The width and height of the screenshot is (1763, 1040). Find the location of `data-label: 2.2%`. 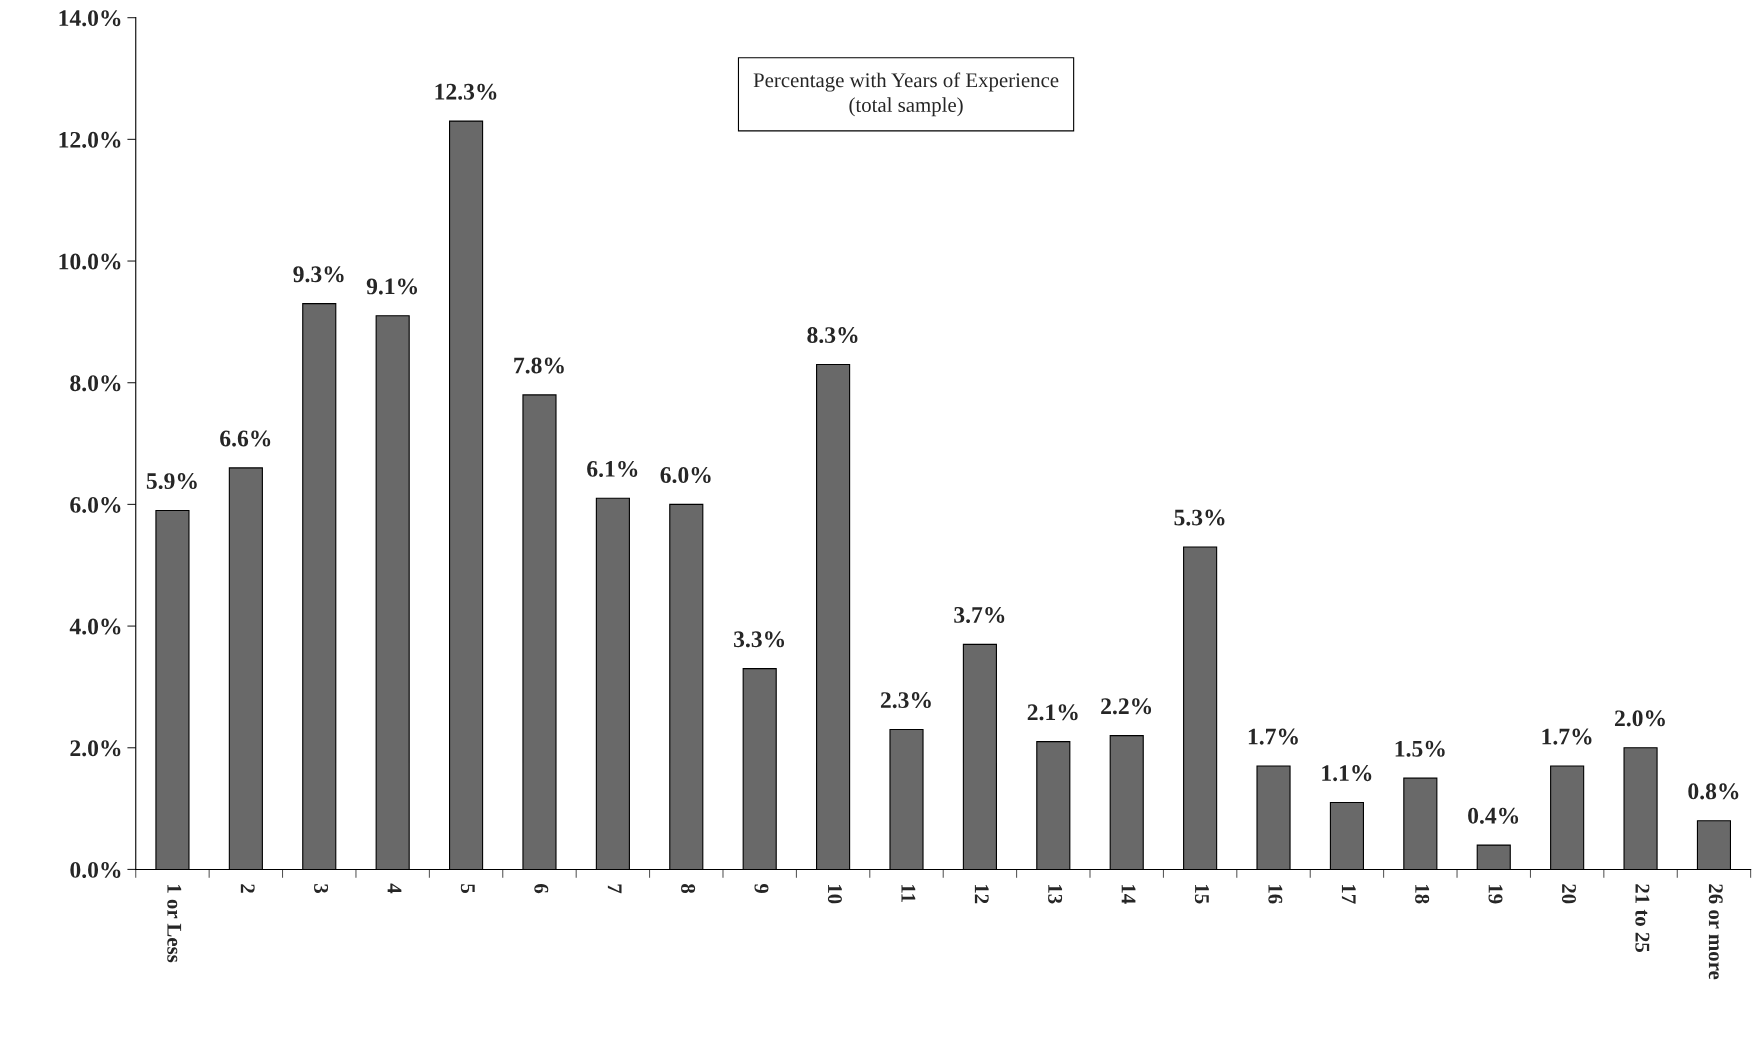

data-label: 2.2% is located at coordinates (1126, 706).